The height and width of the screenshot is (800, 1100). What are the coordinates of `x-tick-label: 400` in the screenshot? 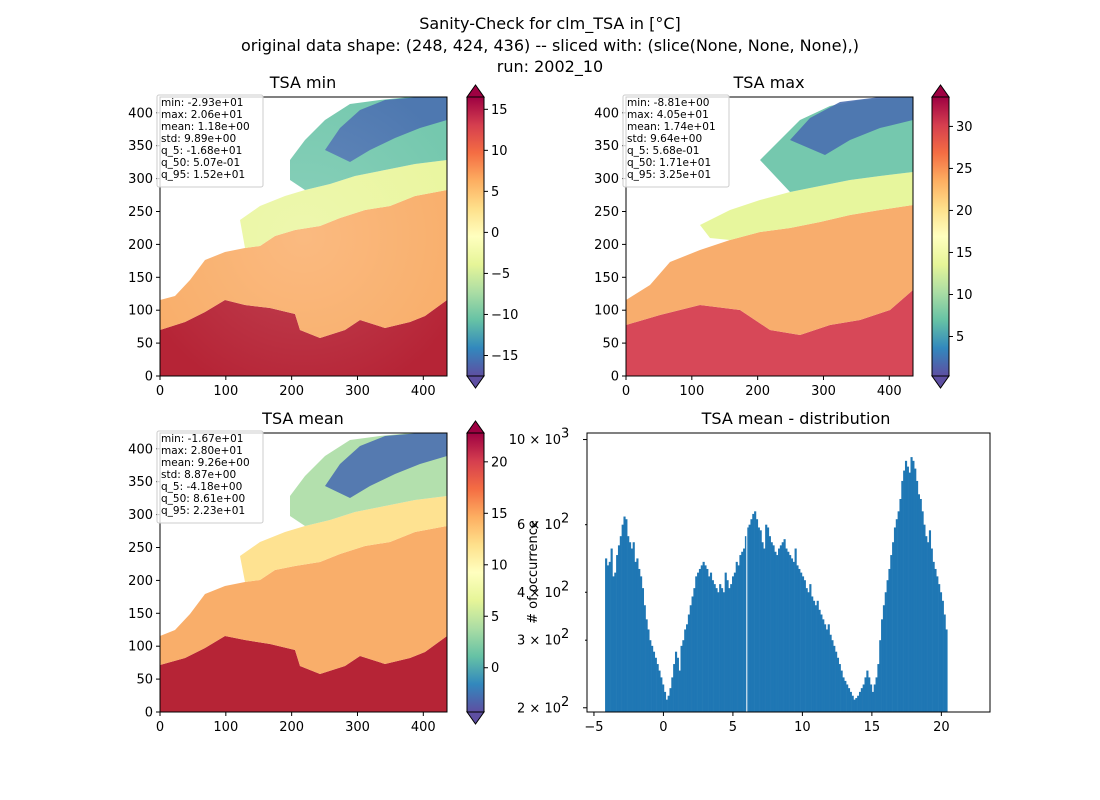 It's located at (889, 391).